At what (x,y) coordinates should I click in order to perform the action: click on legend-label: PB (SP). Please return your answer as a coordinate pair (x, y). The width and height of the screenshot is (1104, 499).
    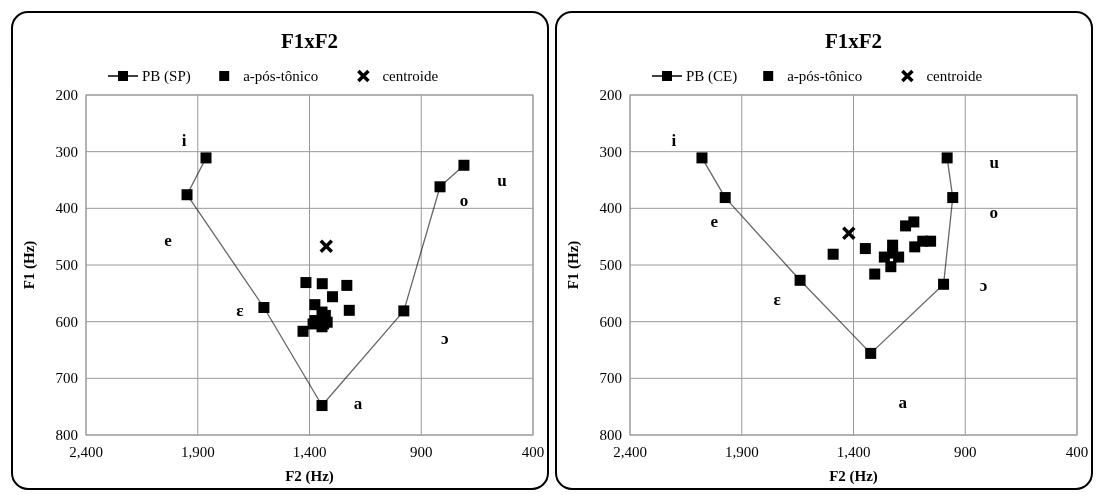
    Looking at the image, I should click on (166, 76).